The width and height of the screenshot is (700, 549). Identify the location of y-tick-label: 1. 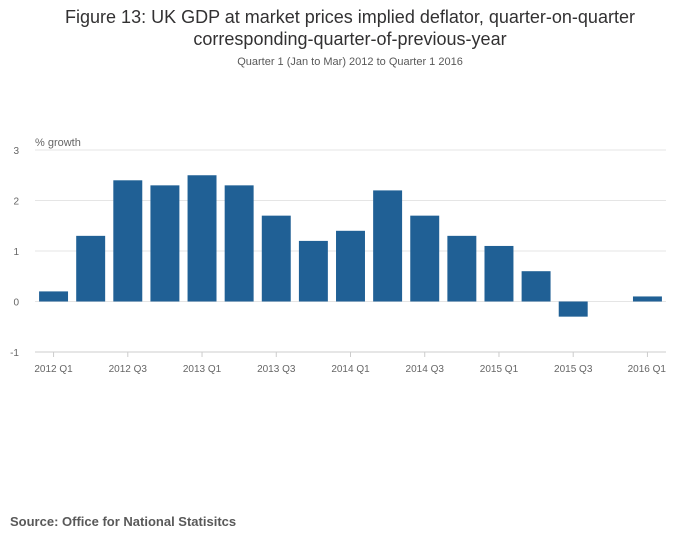
(16, 252).